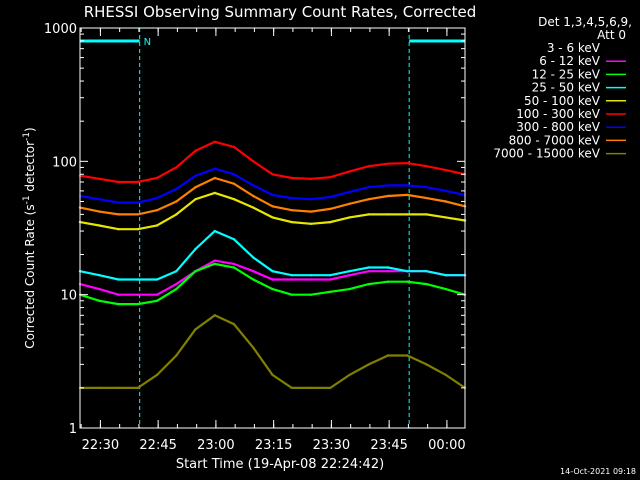  What do you see at coordinates (558, 127) in the screenshot?
I see `legend-label-6: 300 - 800 keV` at bounding box center [558, 127].